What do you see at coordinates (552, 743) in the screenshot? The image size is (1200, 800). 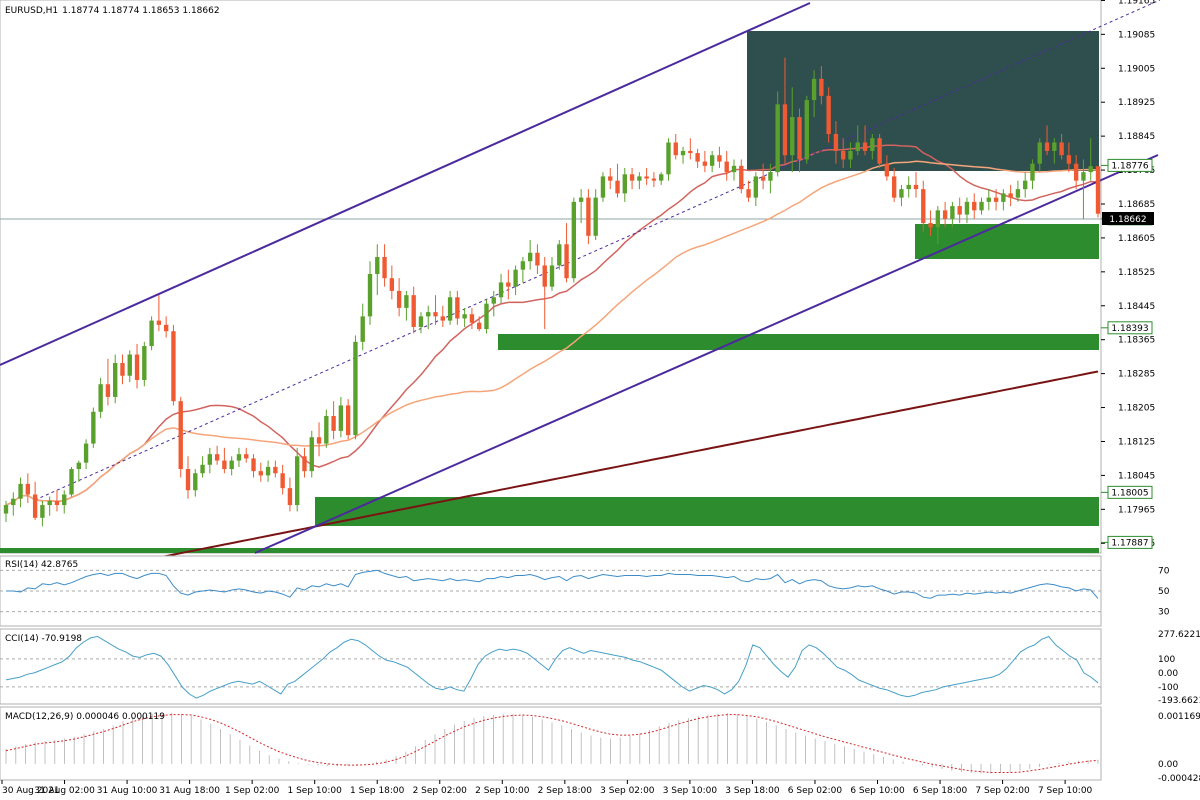 I see `macd-signal-line` at bounding box center [552, 743].